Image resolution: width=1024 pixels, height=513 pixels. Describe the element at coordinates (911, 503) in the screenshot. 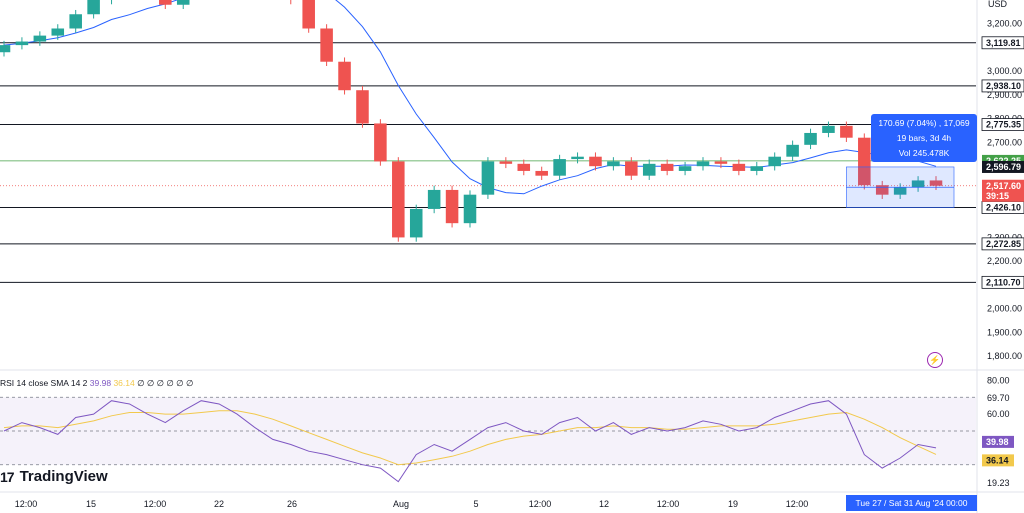

I see `date-range-badge: Tue 27 / Sat 31 Aug '24 00:00` at that location.